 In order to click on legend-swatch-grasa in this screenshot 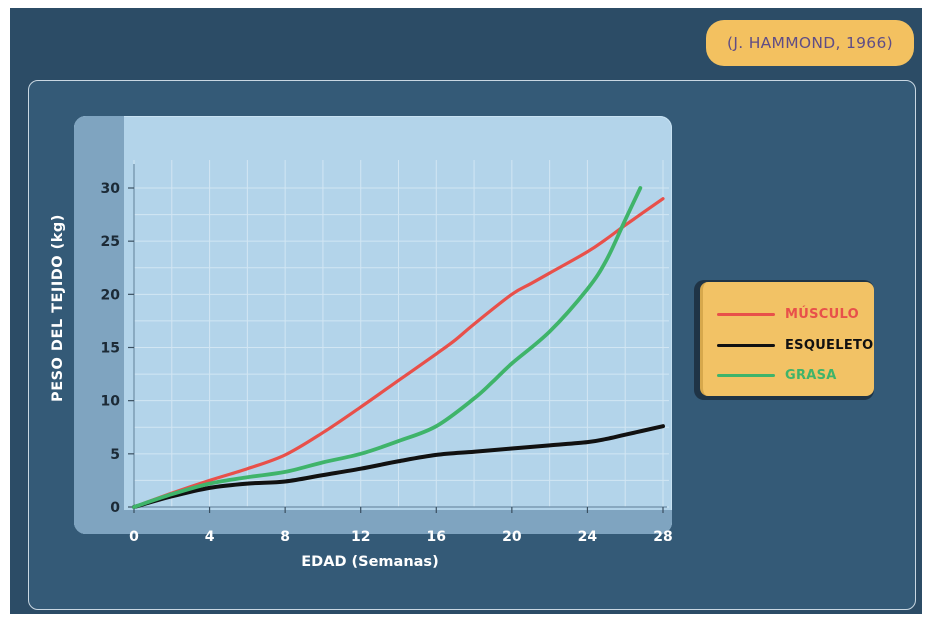, I will do `click(746, 375)`.